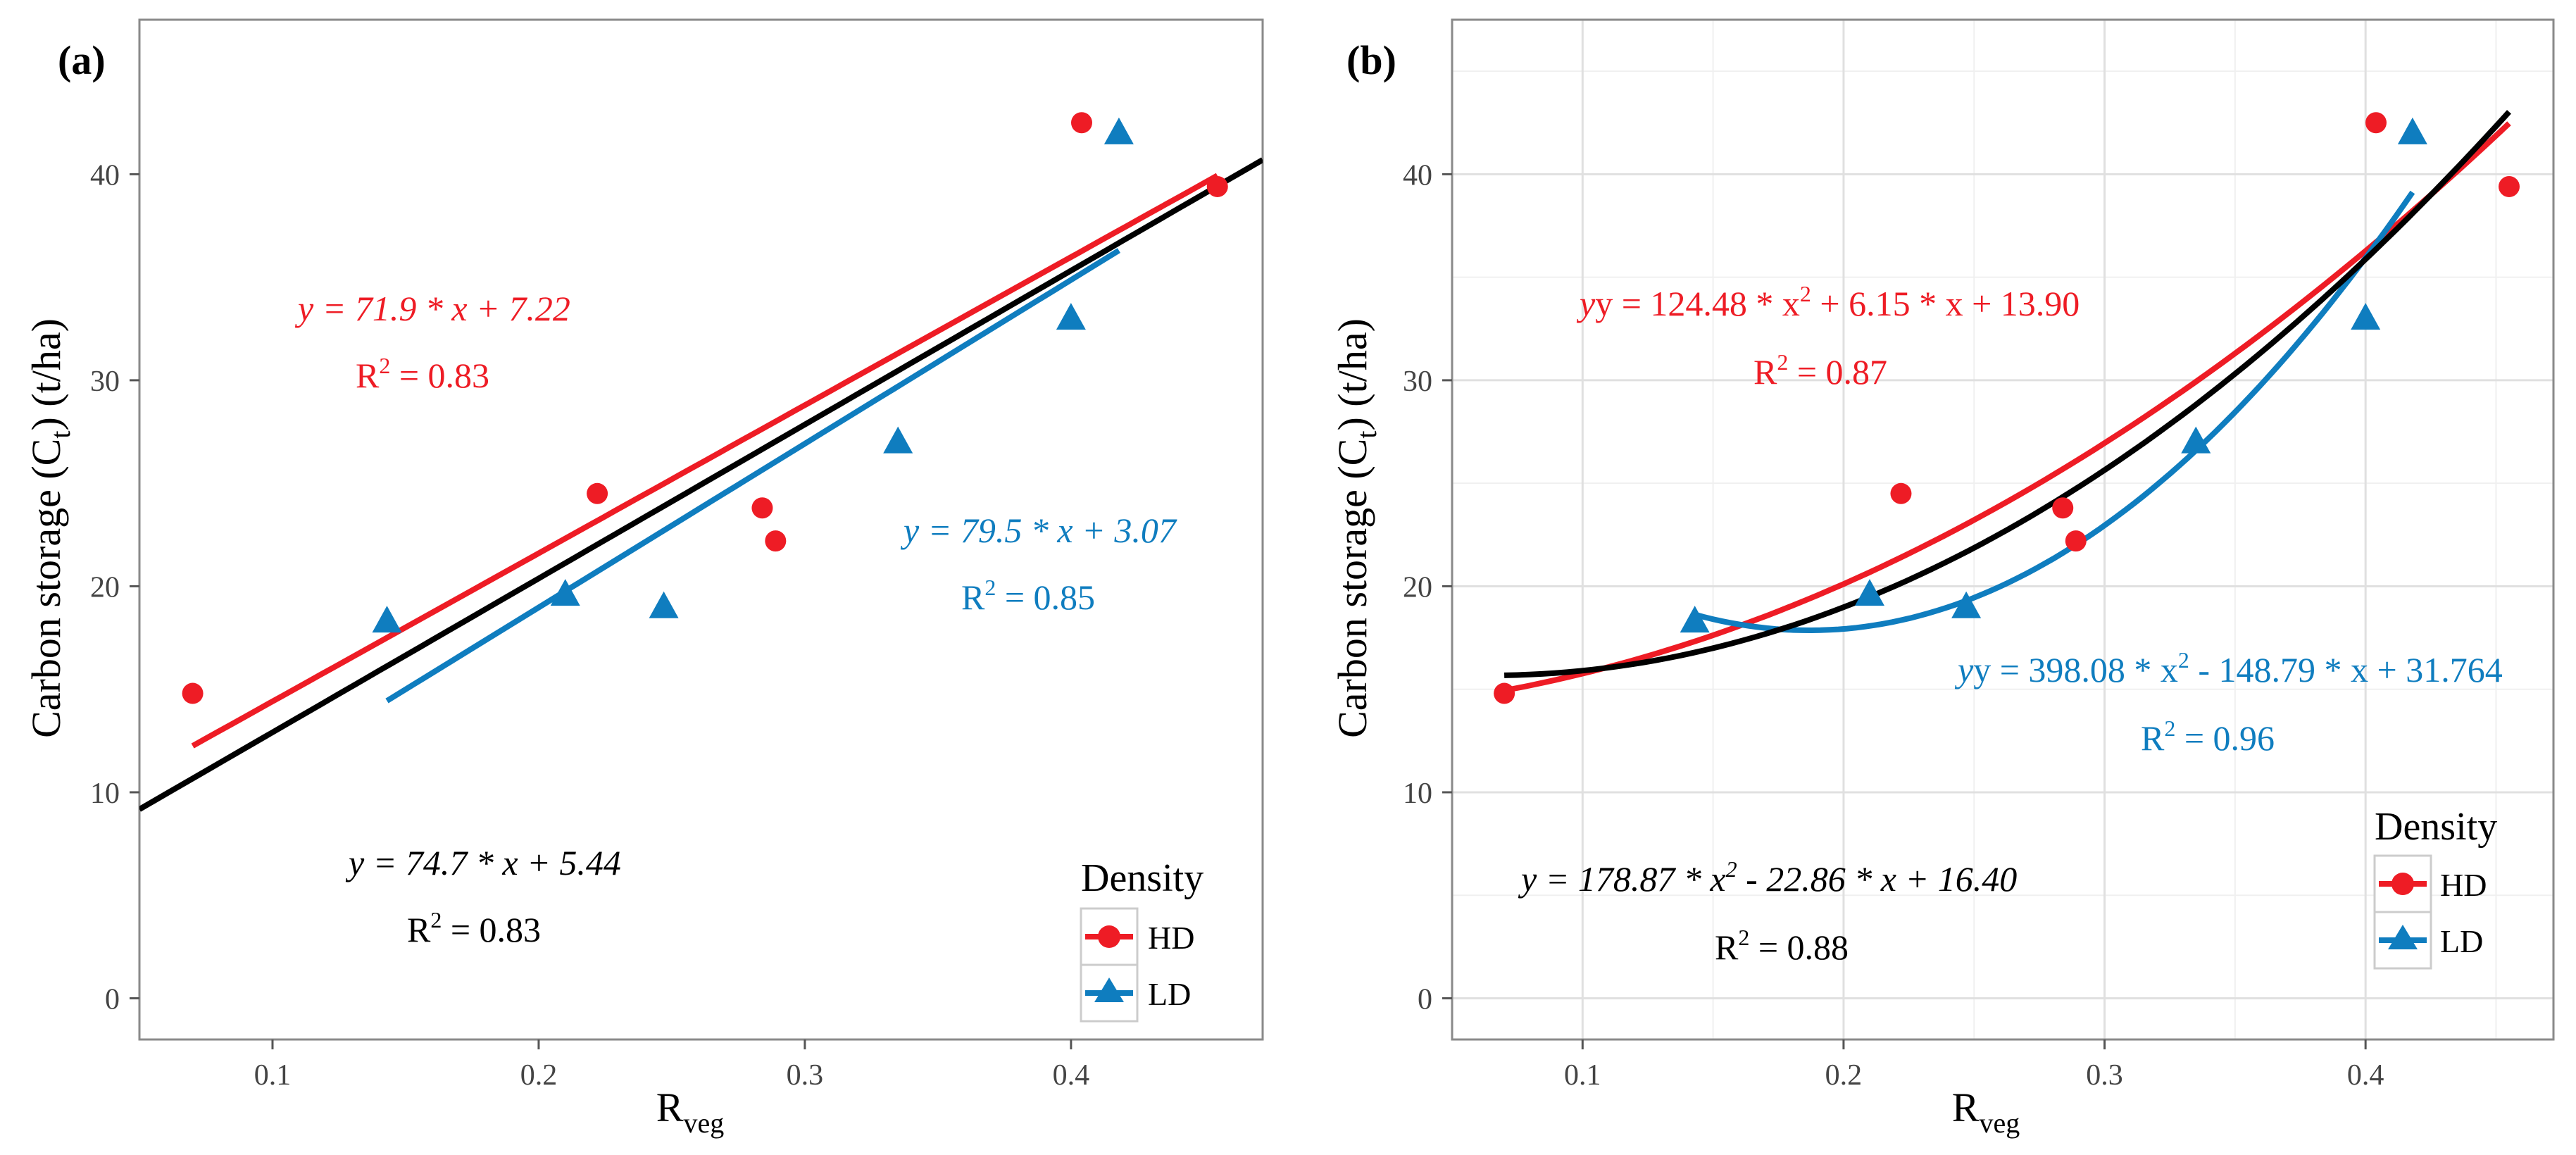  I want to click on panel-a-legend-marker-ld, so click(1109, 990).